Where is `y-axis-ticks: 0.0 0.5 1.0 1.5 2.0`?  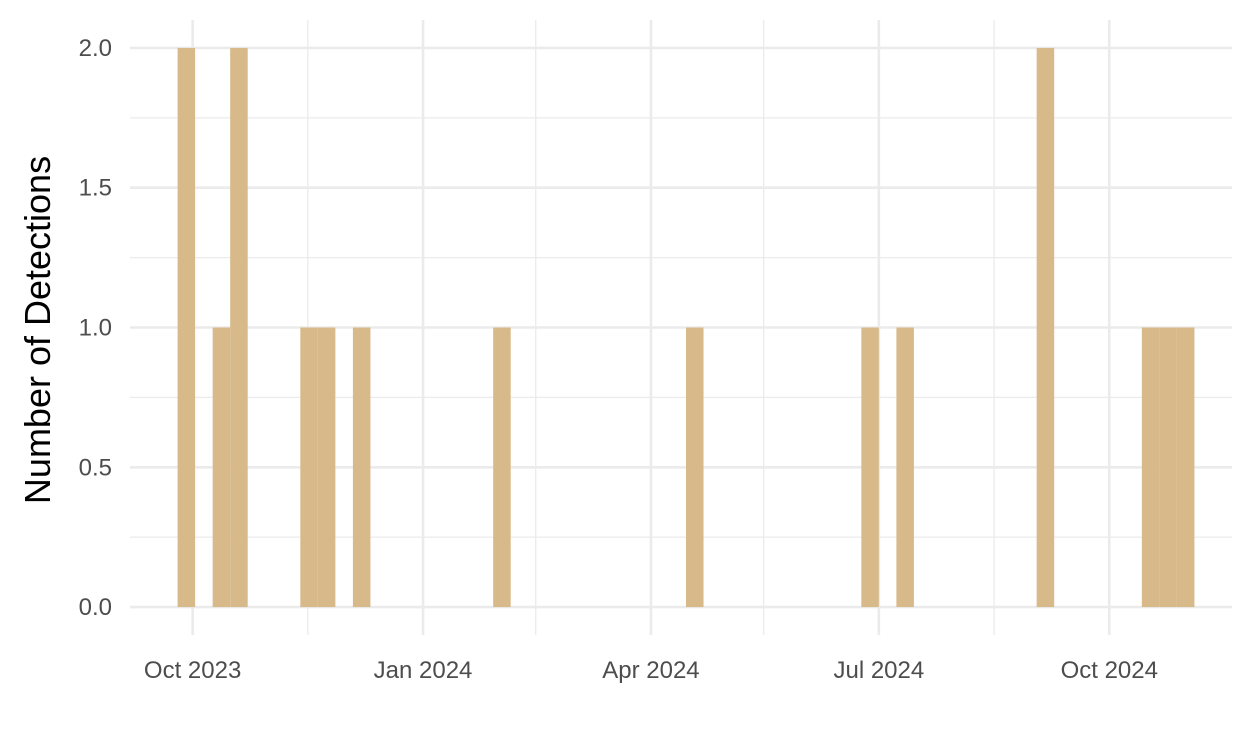
y-axis-ticks: 0.0 0.5 1.0 1.5 2.0 is located at coordinates (95, 328).